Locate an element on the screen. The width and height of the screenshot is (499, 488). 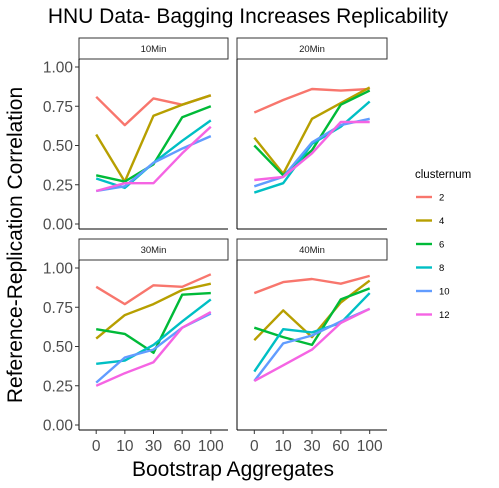
facet-strip-label: 20Min is located at coordinates (312, 49).